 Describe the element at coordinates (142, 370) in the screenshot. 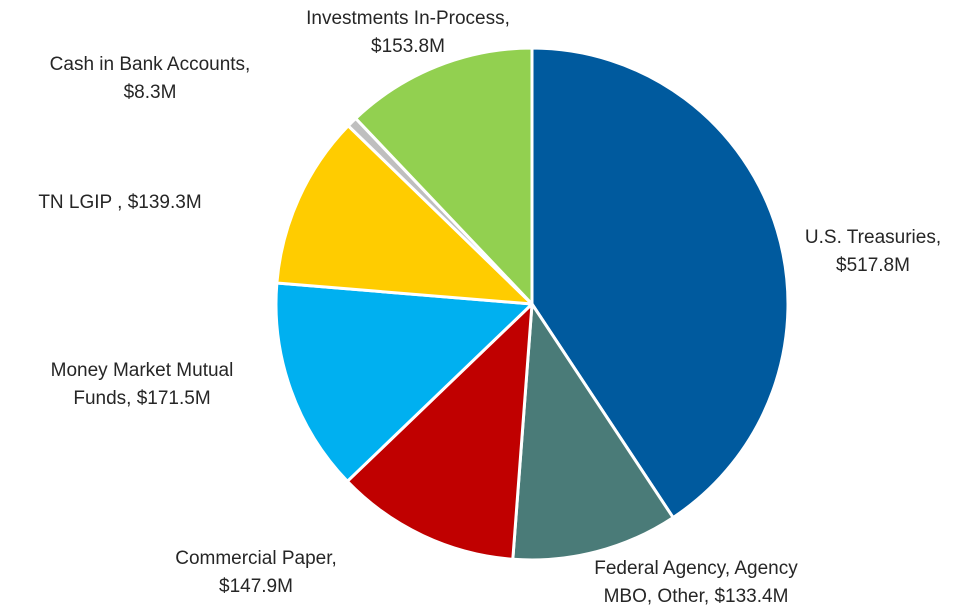

I see `data-label-line: Money Market Mutual` at that location.